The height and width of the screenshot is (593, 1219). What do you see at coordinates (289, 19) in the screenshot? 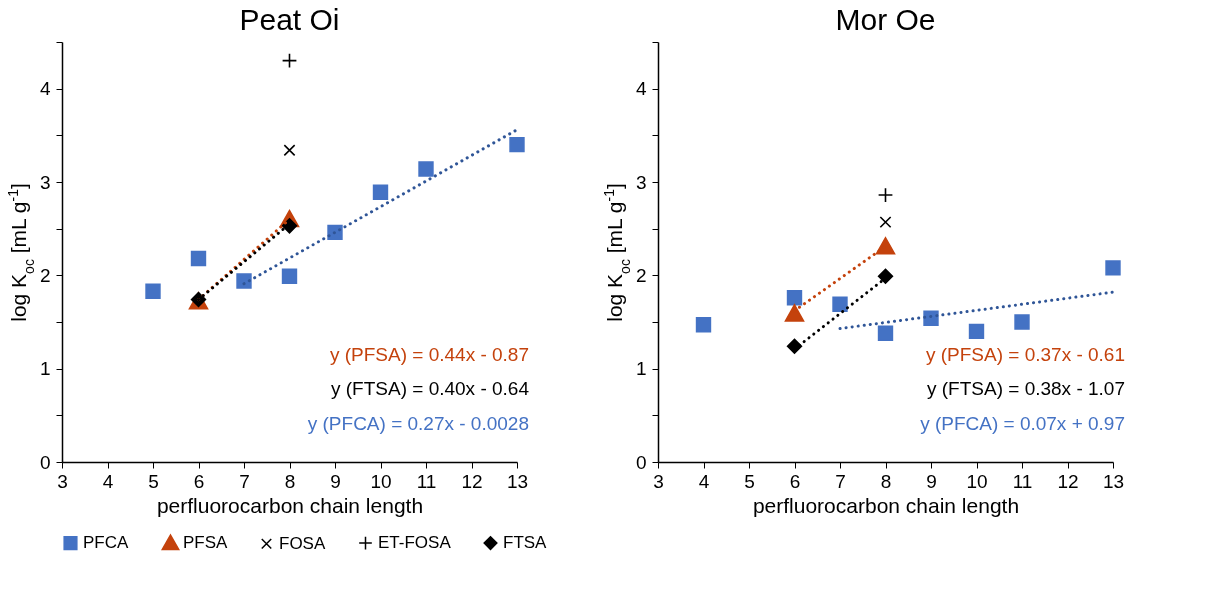
I see `chart-title: Peat Oi` at bounding box center [289, 19].